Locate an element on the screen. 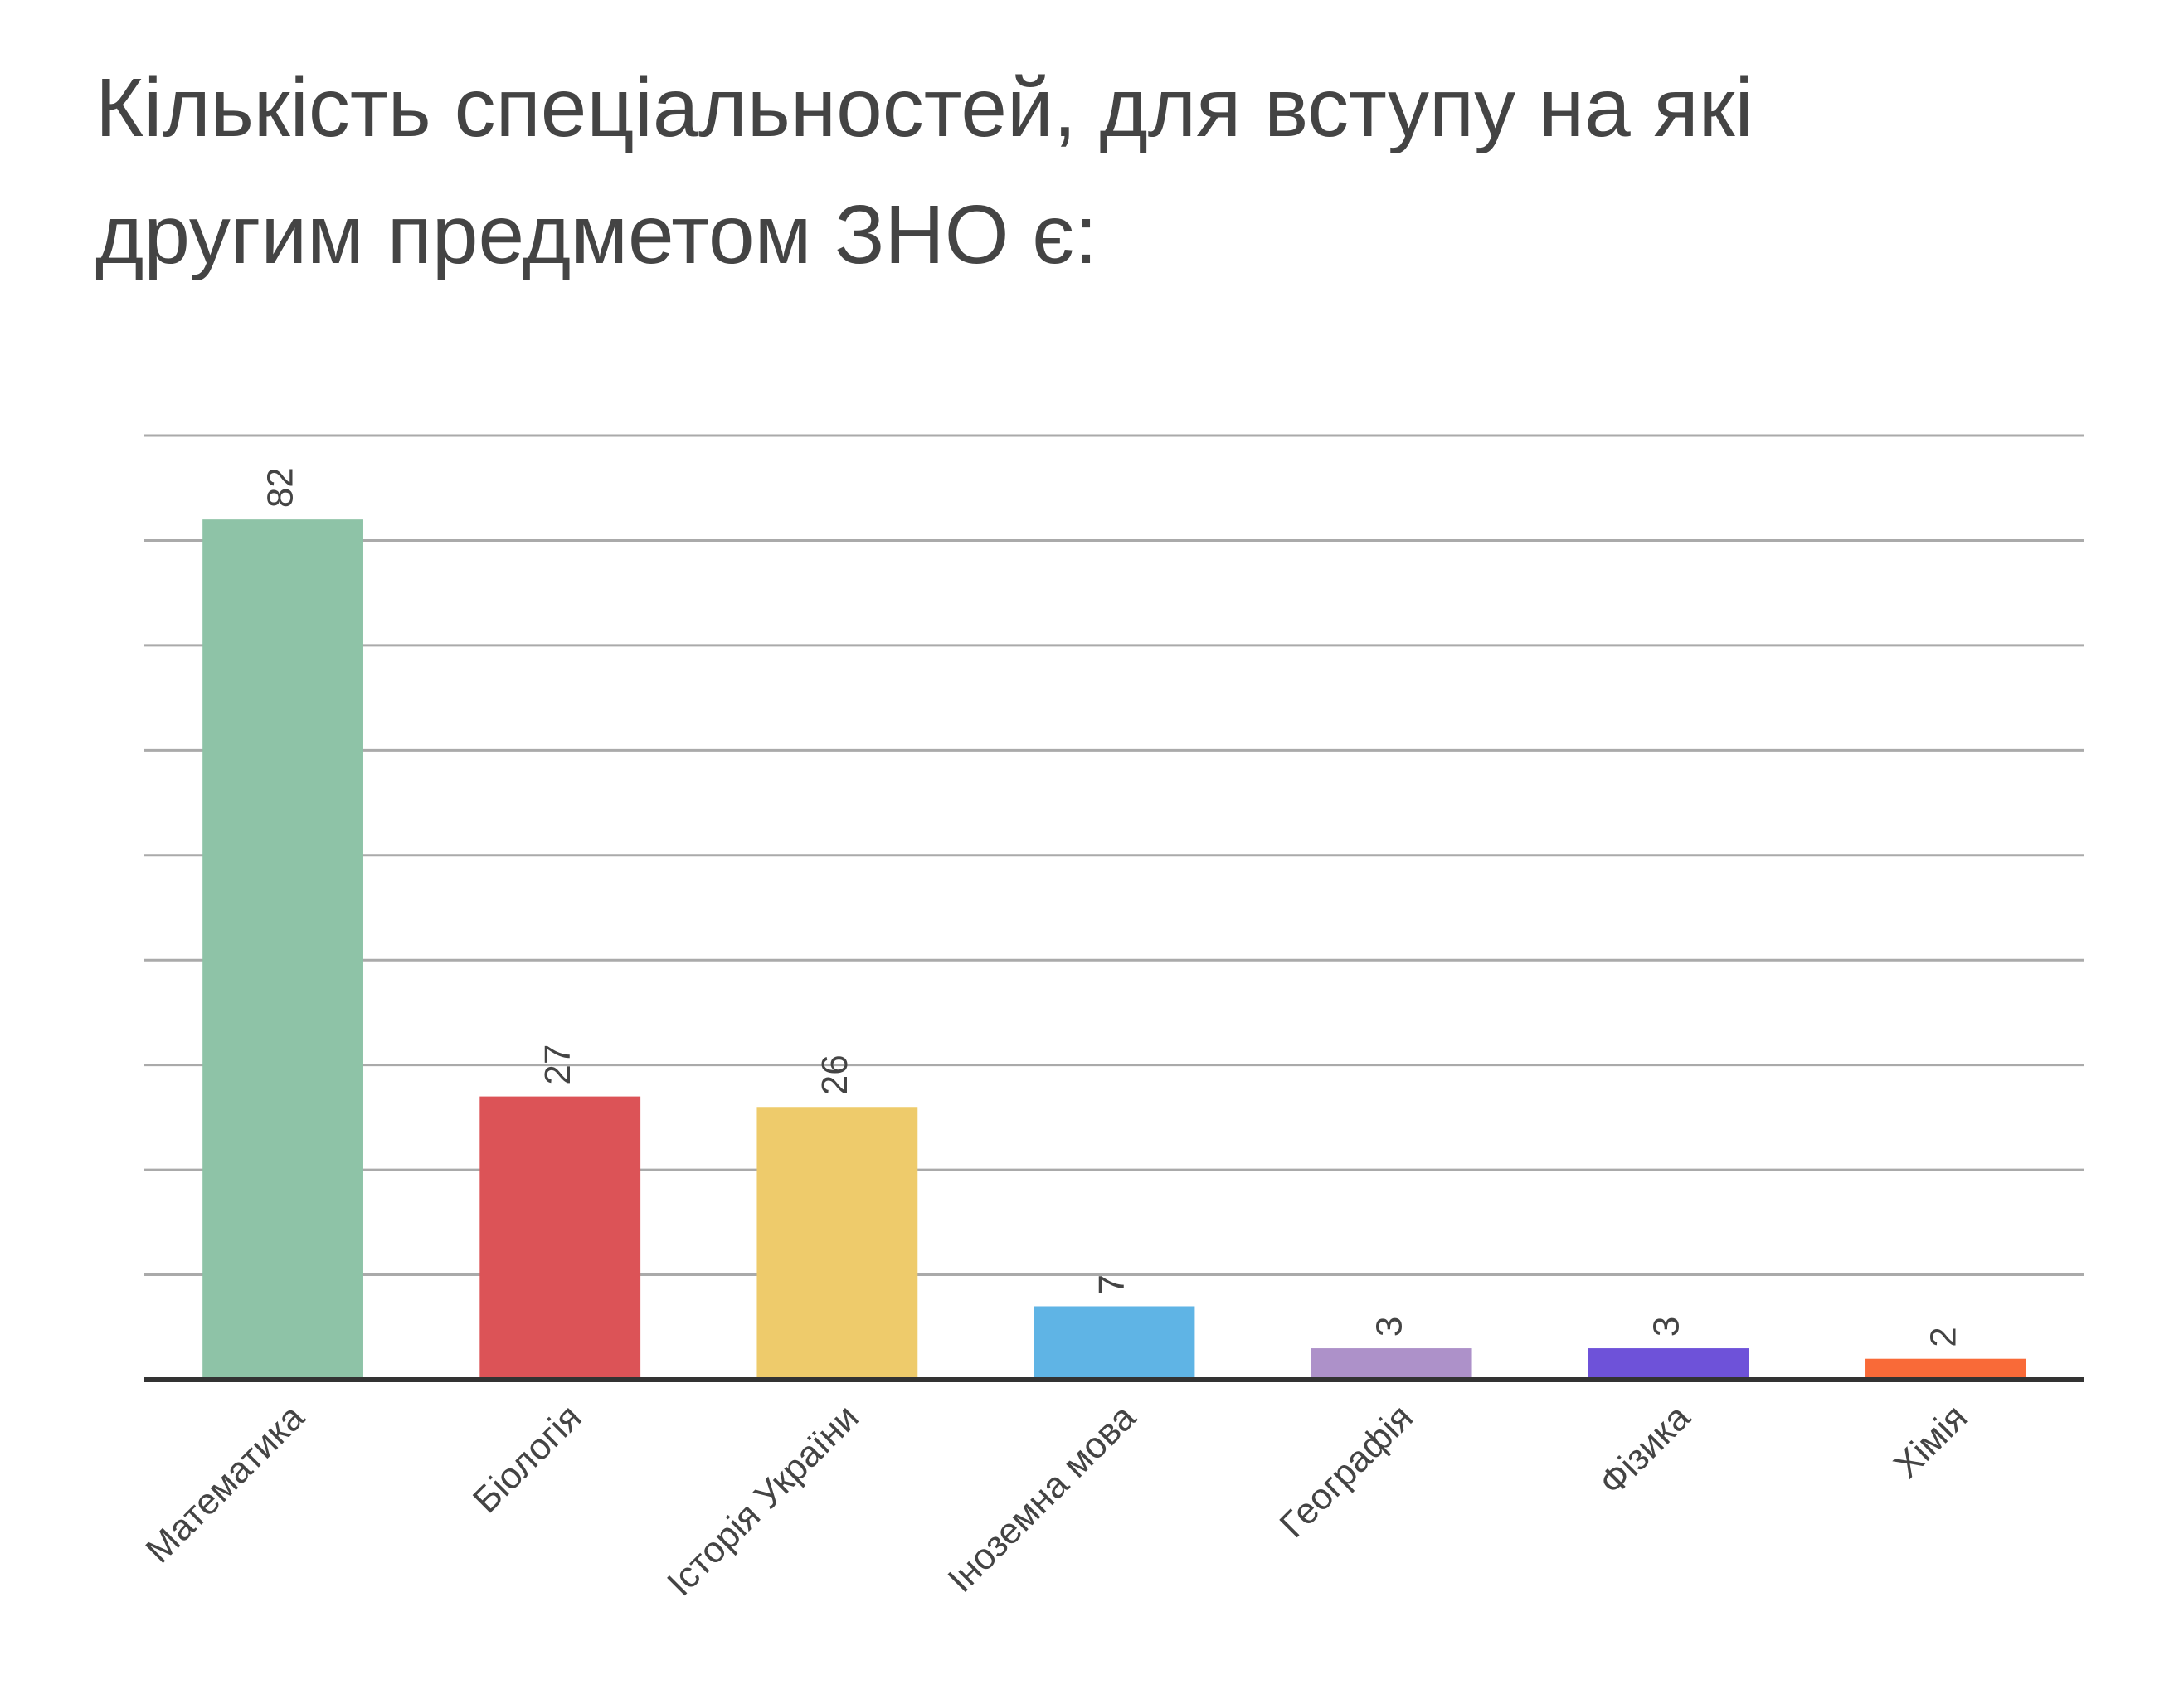  x-tick-label: Історія України is located at coordinates (763, 1501).